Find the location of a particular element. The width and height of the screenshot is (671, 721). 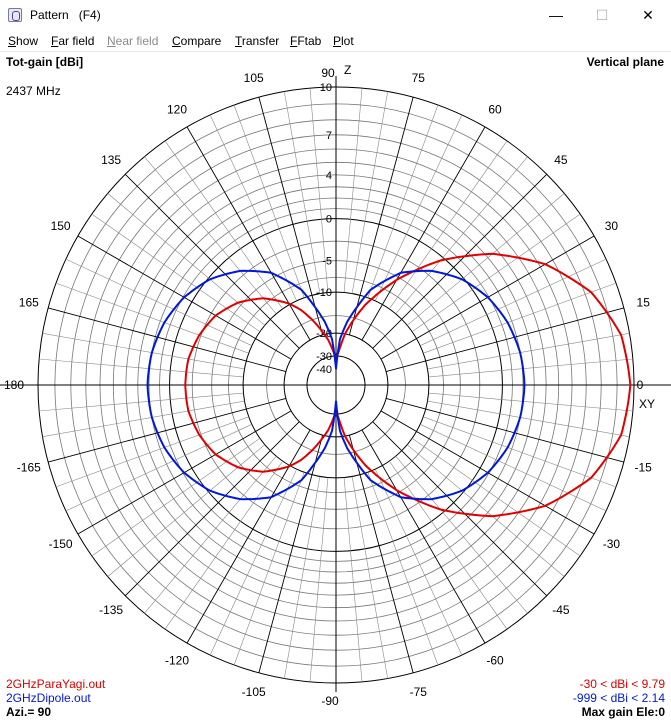

angle-tick-label: 0 is located at coordinates (640, 385).